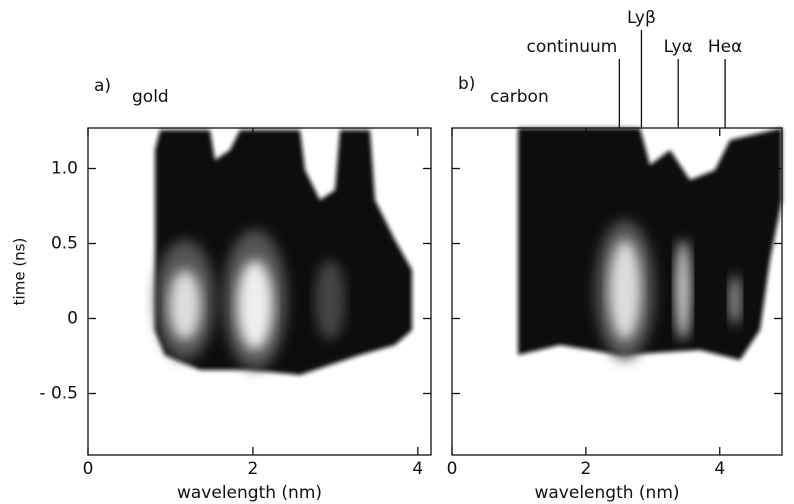  What do you see at coordinates (641, 18) in the screenshot?
I see `annotation-label: Lyβ` at bounding box center [641, 18].